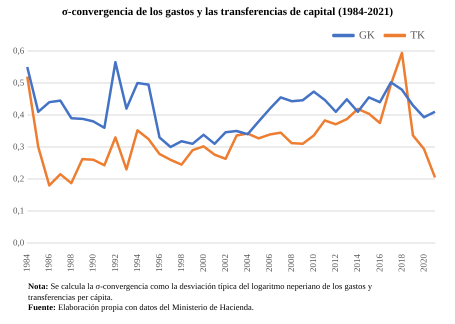  I want to click on x-tick-label: 1994, so click(137, 263).